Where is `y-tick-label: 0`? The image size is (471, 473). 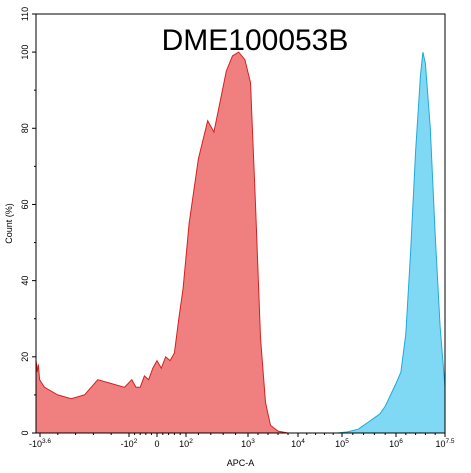 y-tick-label: 0 is located at coordinates (25, 432).